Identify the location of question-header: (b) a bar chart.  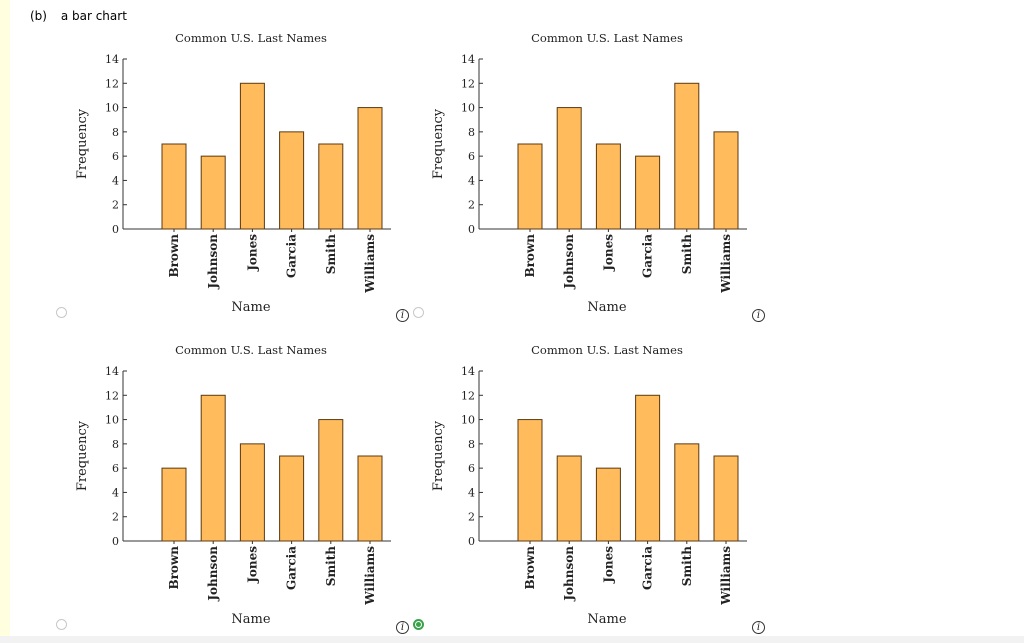
(78, 16).